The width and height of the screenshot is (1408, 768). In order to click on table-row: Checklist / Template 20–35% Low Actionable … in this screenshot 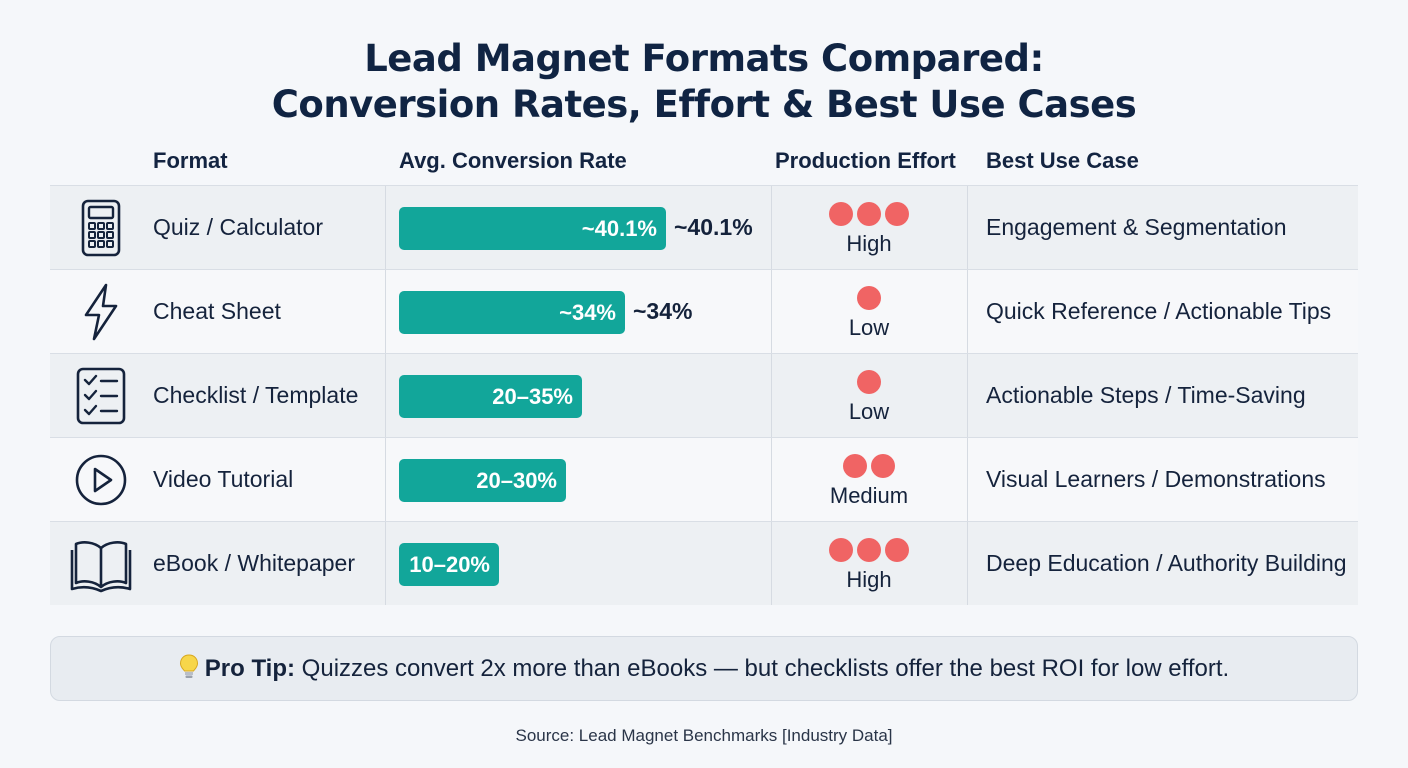, I will do `click(704, 395)`.